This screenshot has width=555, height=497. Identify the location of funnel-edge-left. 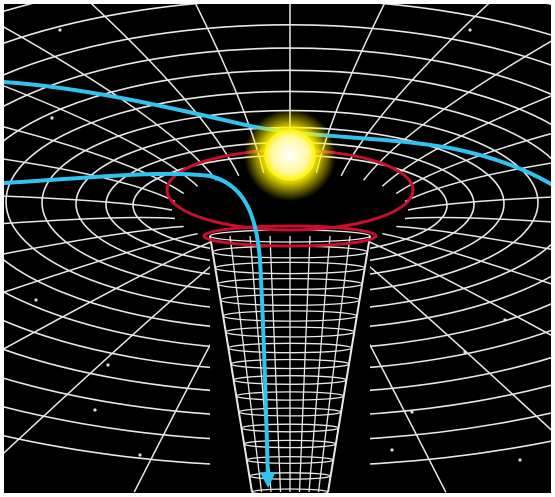
(231, 364).